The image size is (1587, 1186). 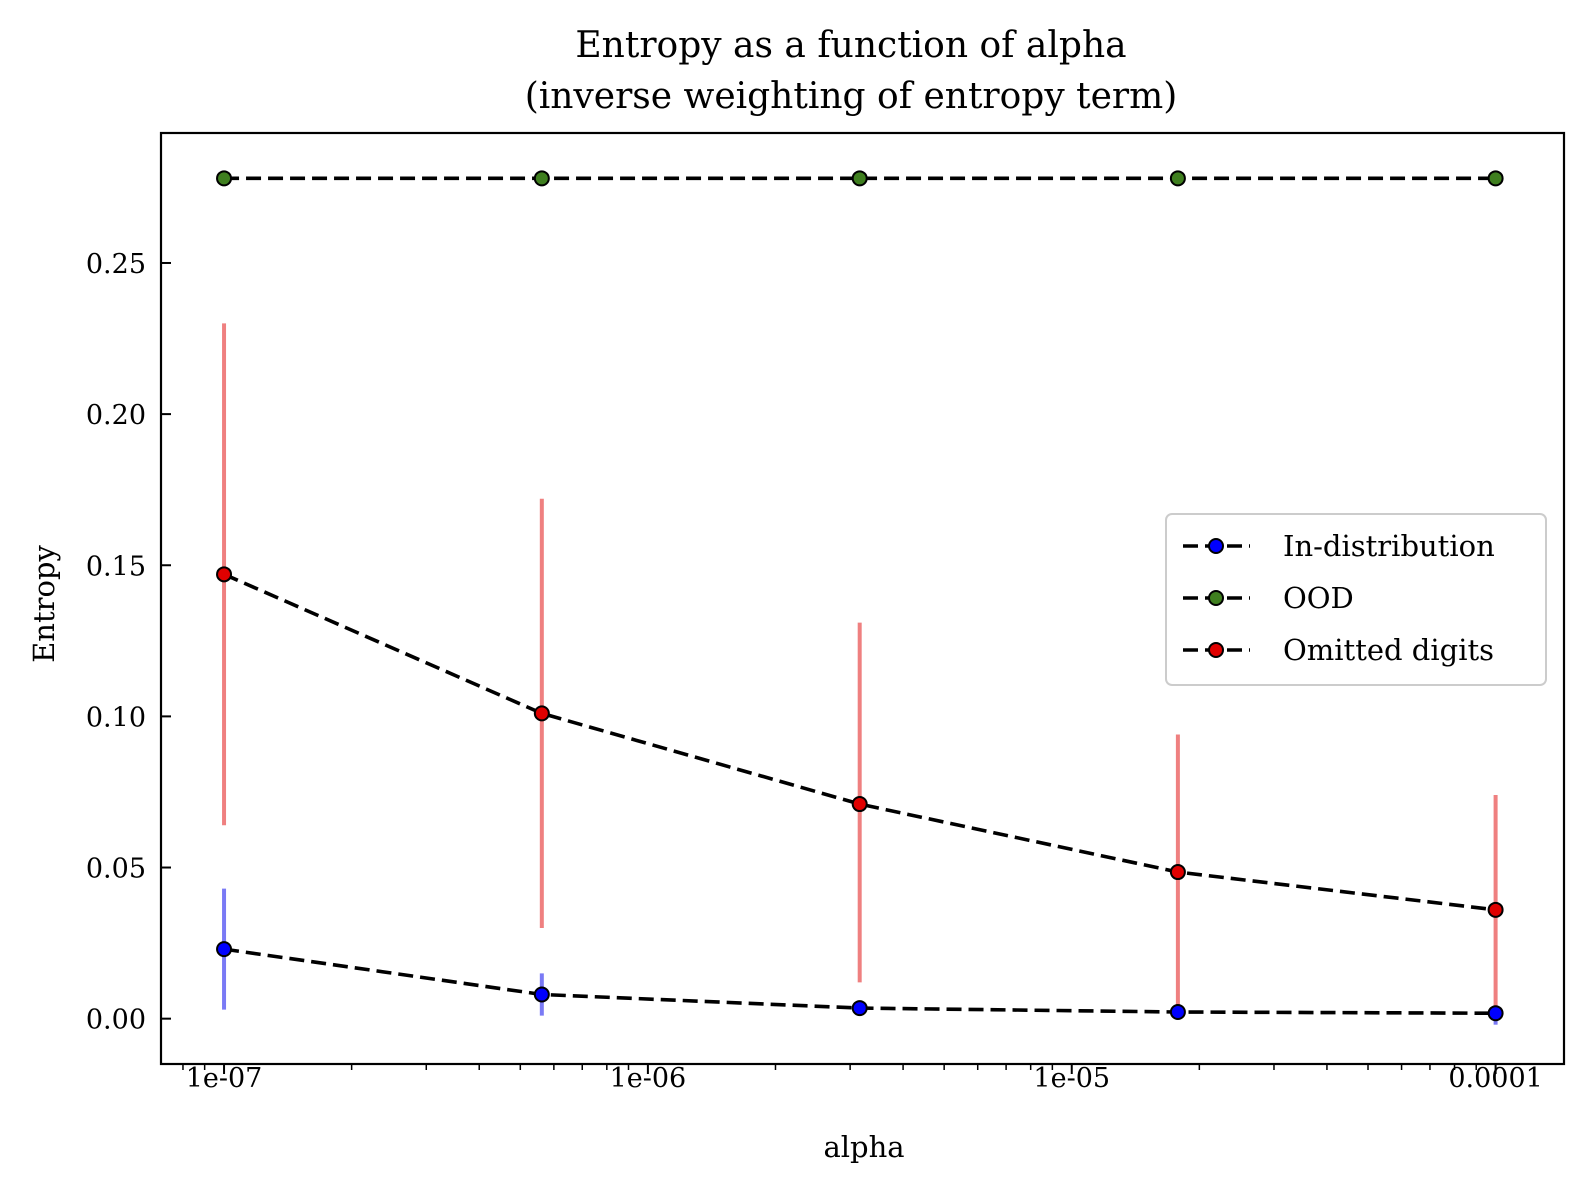 What do you see at coordinates (116, 869) in the screenshot?
I see `y-tick-label: 0.05` at bounding box center [116, 869].